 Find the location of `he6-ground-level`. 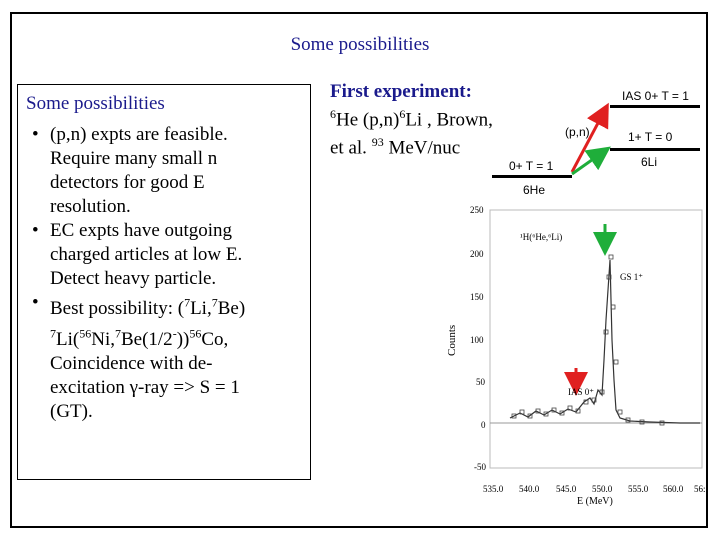

he6-ground-level is located at coordinates (532, 176).